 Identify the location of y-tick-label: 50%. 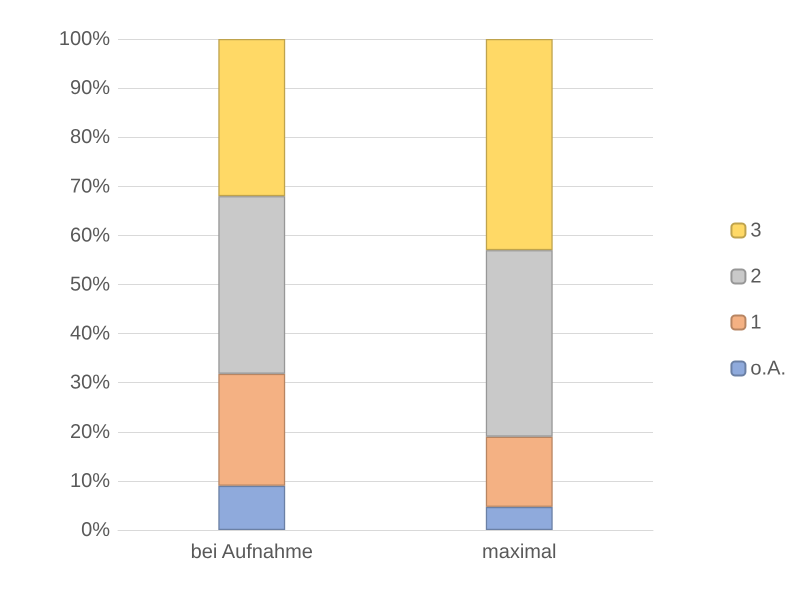
(90, 285).